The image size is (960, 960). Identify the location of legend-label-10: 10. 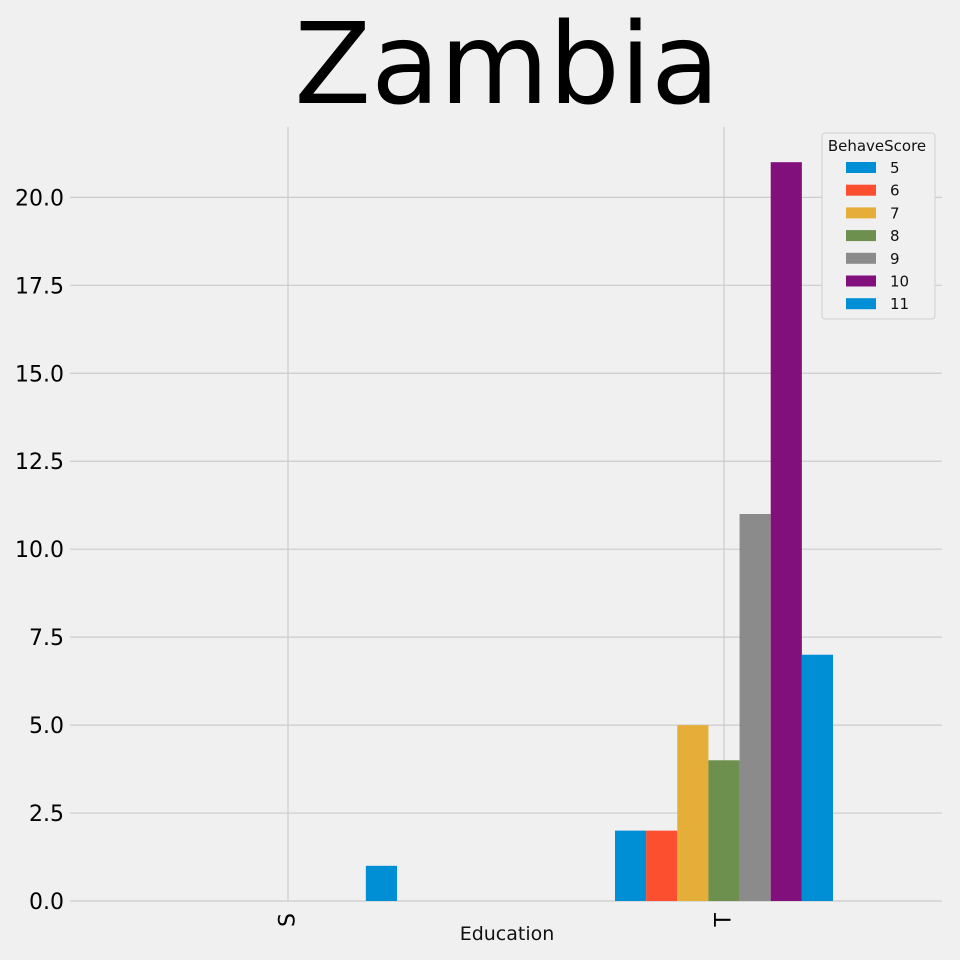
(899, 282).